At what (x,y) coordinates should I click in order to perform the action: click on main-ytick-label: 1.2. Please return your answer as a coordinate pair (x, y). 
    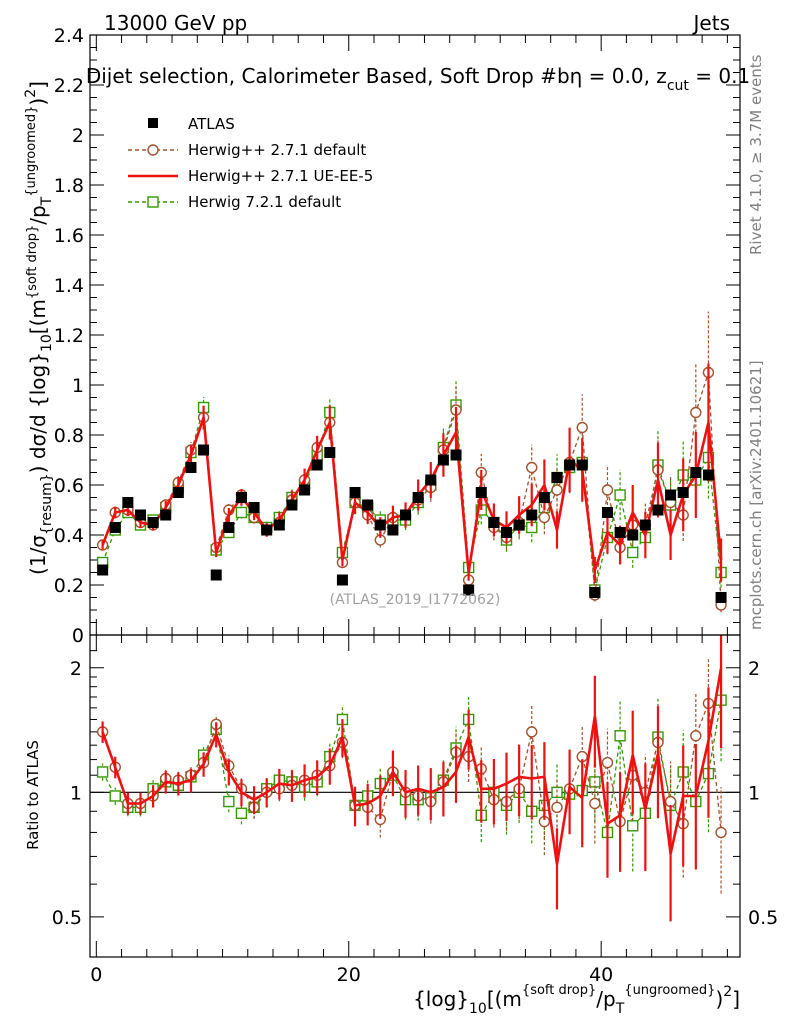
    Looking at the image, I should click on (69, 336).